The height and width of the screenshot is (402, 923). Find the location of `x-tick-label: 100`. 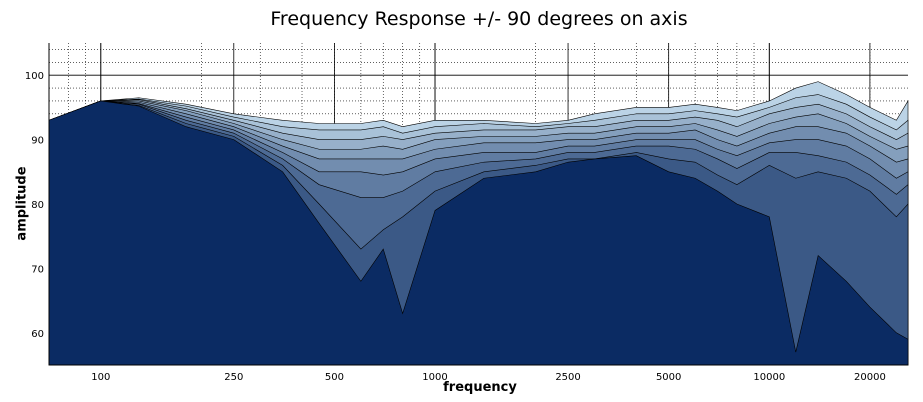

x-tick-label: 100 is located at coordinates (100, 377).